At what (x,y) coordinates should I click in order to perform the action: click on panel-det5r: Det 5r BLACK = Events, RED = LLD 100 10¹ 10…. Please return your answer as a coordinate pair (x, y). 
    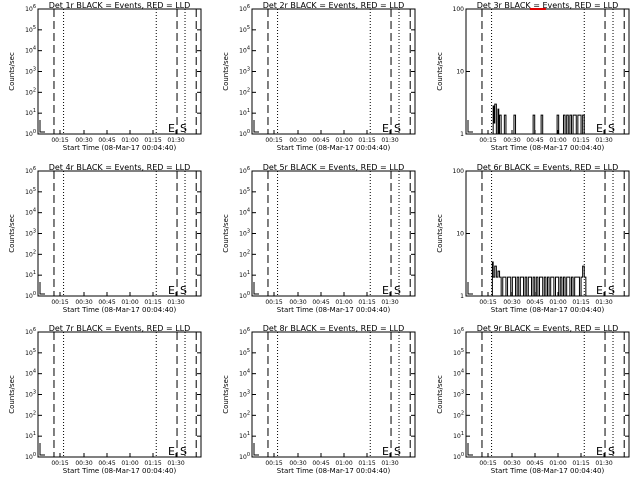
    Looking at the image, I should click on (319, 238).